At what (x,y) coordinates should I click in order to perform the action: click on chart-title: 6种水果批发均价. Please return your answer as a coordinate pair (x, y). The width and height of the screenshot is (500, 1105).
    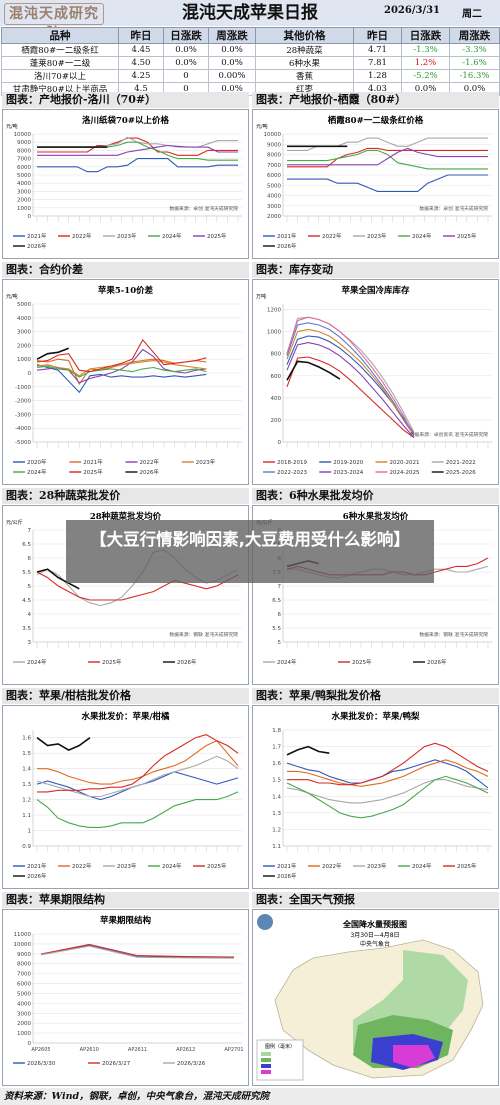
    Looking at the image, I should click on (376, 516).